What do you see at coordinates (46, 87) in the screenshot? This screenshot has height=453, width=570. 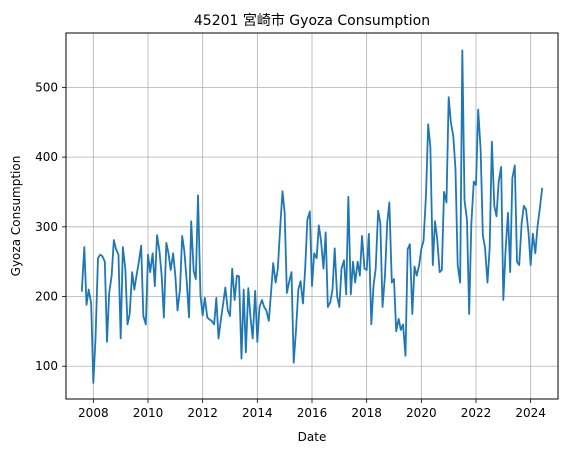 I see `y-tick-label: 500` at bounding box center [46, 87].